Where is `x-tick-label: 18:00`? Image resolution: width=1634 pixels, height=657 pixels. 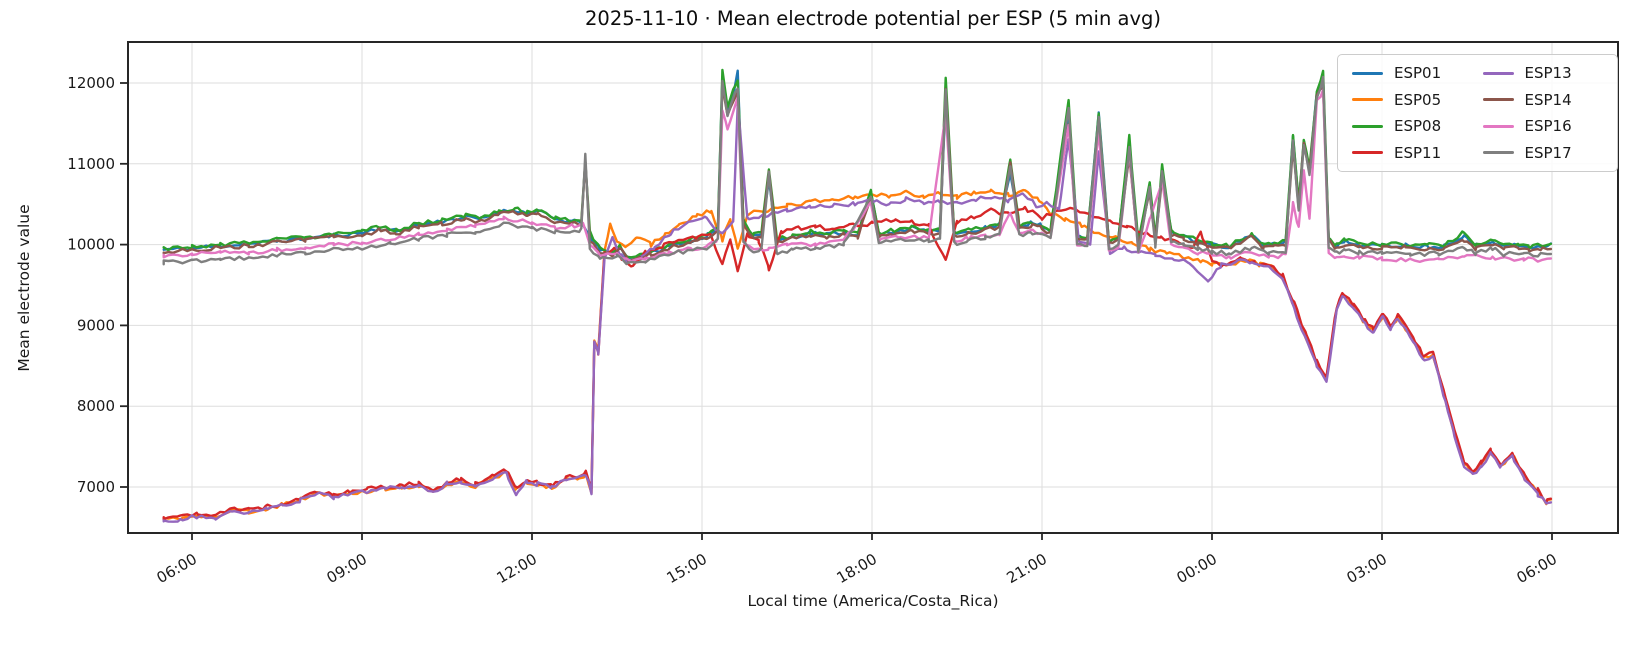
x-tick-label: 18:00 is located at coordinates (857, 568).